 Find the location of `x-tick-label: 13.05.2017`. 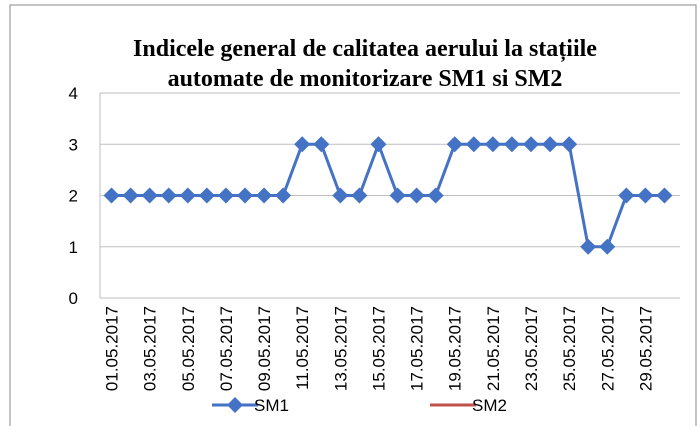

x-tick-label: 13.05.2017 is located at coordinates (340, 348).